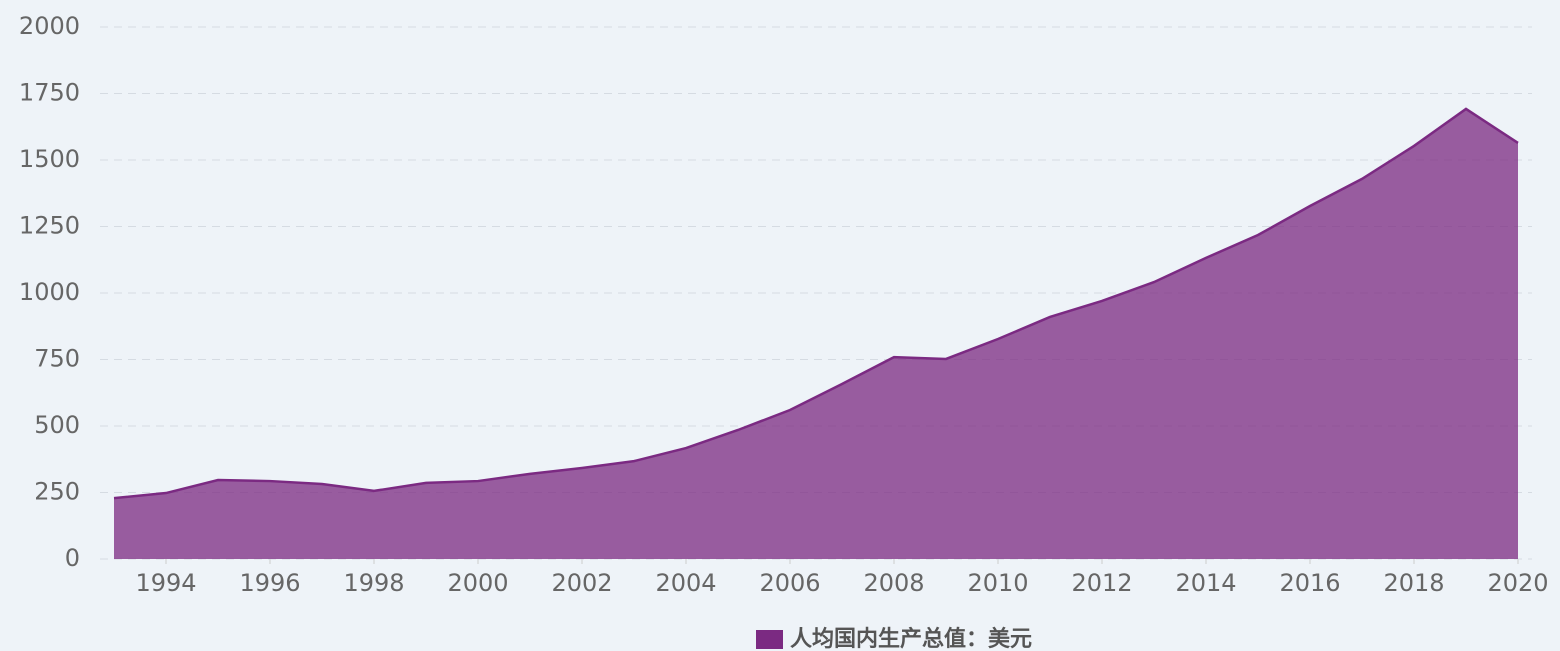 The width and height of the screenshot is (1560, 651). What do you see at coordinates (997, 583) in the screenshot?
I see `x-tick-label: 2010` at bounding box center [997, 583].